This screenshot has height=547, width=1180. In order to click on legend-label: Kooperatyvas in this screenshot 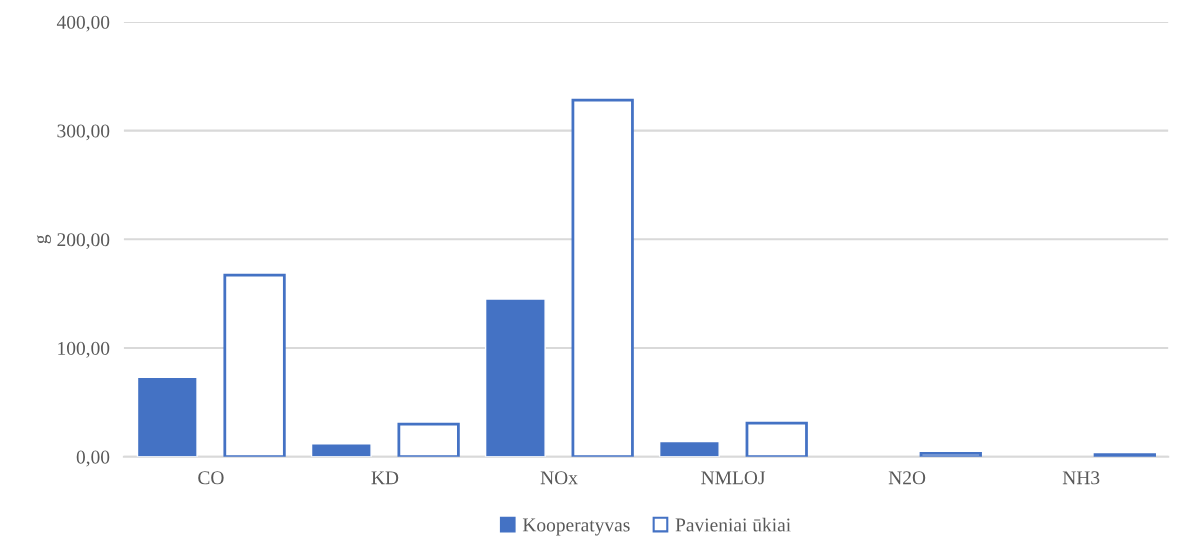, I will do `click(576, 527)`.